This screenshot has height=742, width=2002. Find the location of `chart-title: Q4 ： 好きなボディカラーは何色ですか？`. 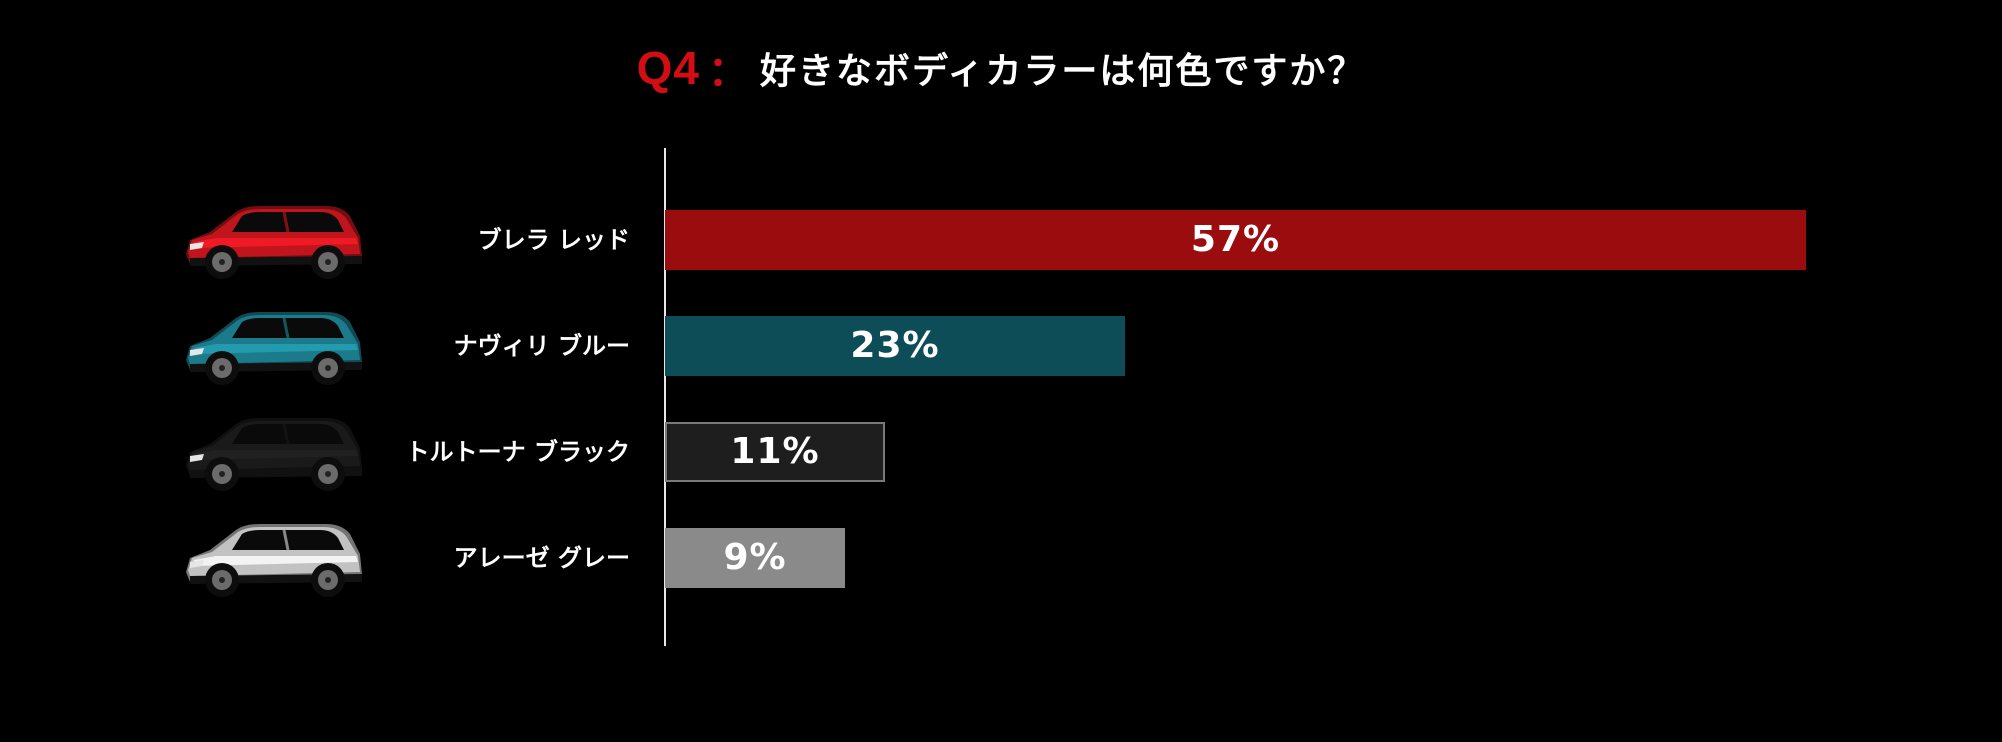

chart-title: Q4 ： 好きなボディカラーは何色ですか？ is located at coordinates (1001, 68).